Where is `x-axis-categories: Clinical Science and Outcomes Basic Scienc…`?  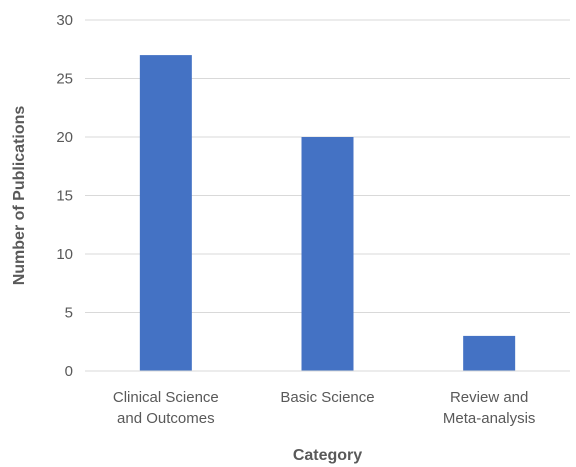 x-axis-categories: Clinical Science and Outcomes Basic Scienc… is located at coordinates (324, 408).